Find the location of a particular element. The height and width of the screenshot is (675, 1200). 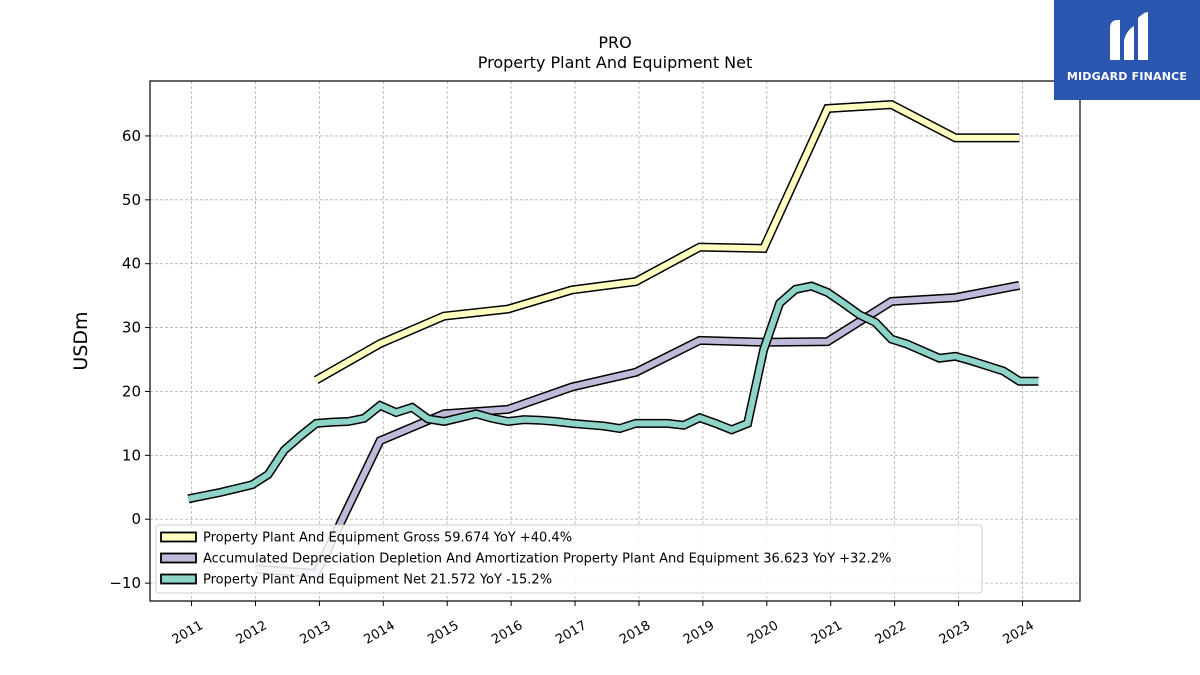

chart-title: PRO is located at coordinates (614, 42).